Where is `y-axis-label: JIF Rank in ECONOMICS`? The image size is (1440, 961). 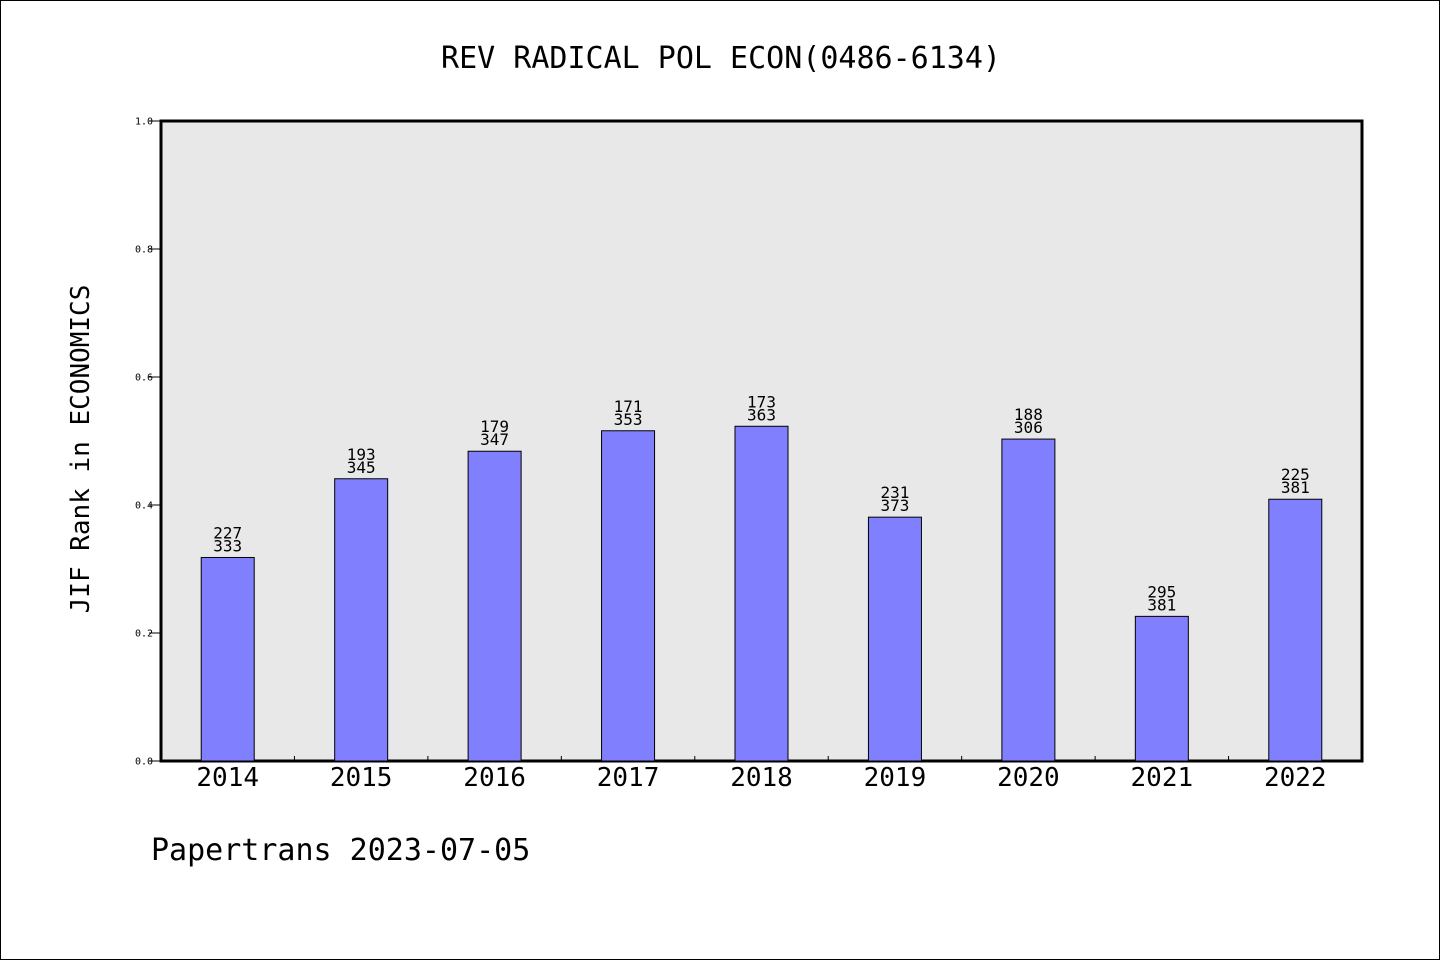
y-axis-label: JIF Rank in ECONOMICS is located at coordinates (81, 449).